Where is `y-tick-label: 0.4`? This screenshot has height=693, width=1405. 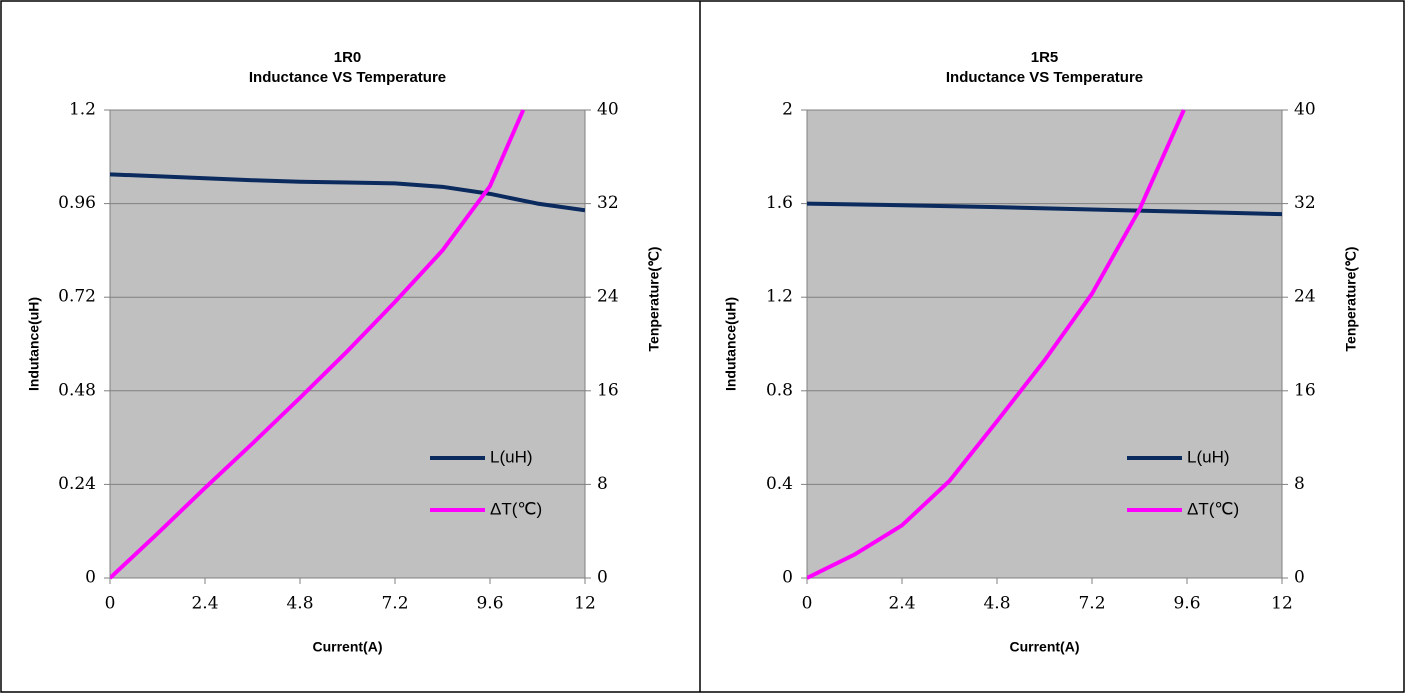 y-tick-label: 0.4 is located at coordinates (779, 484).